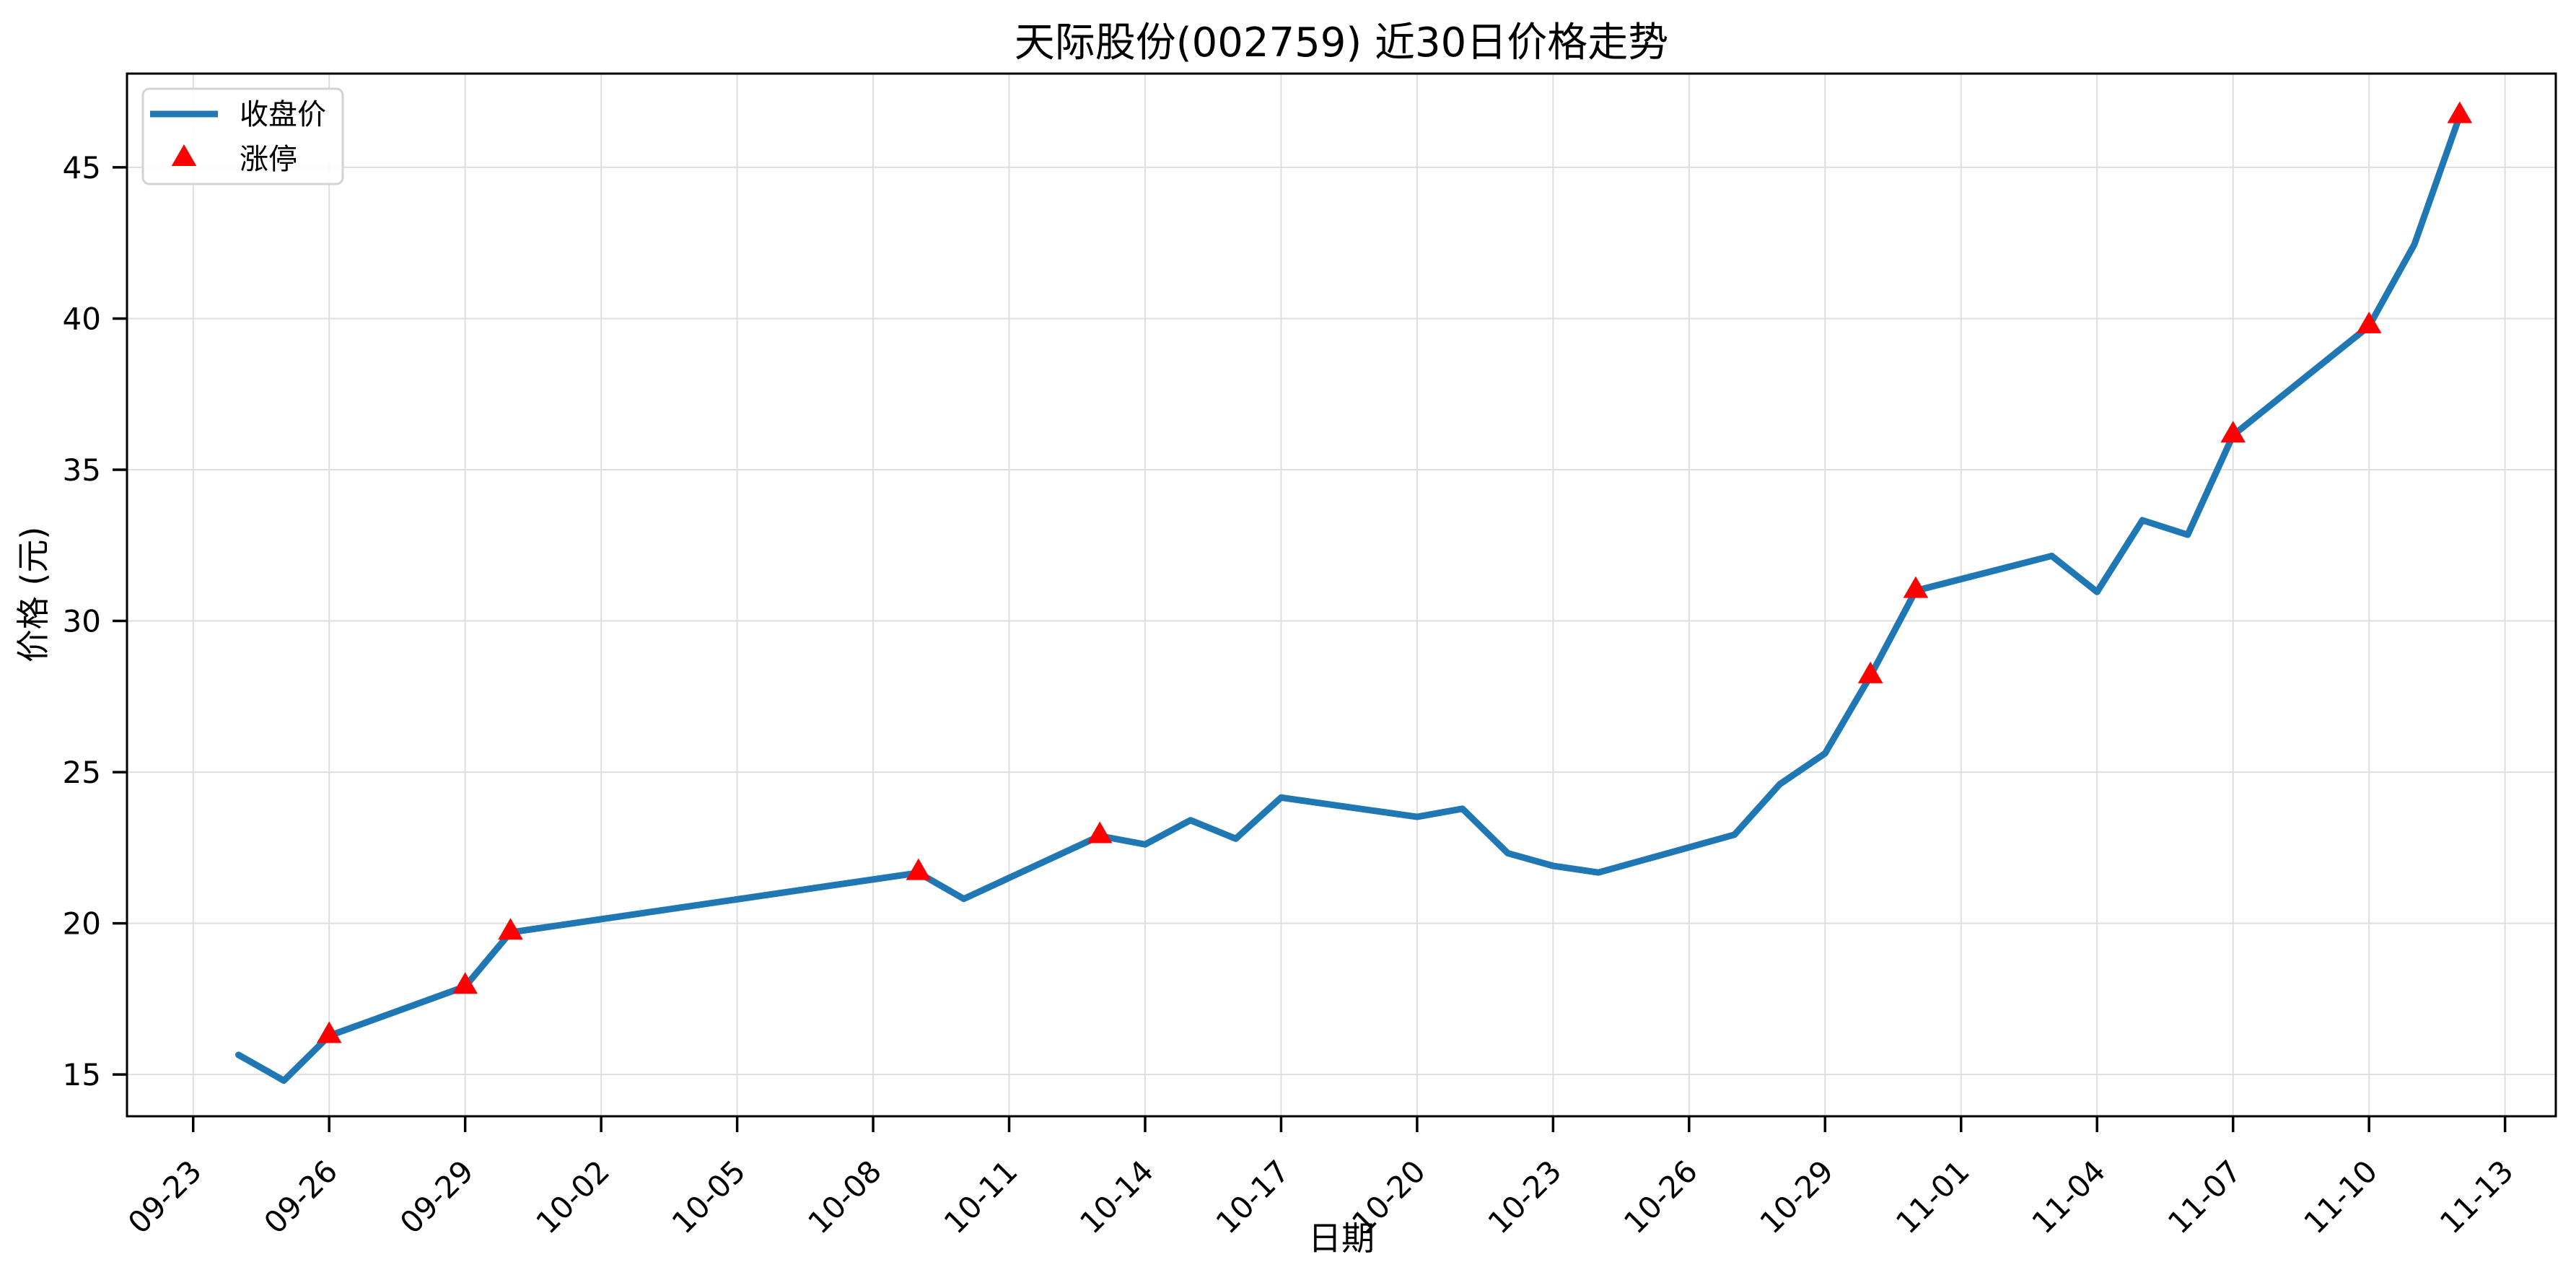 The image size is (2576, 1275). Describe the element at coordinates (82, 1075) in the screenshot. I see `y-tick-label: 15` at that location.